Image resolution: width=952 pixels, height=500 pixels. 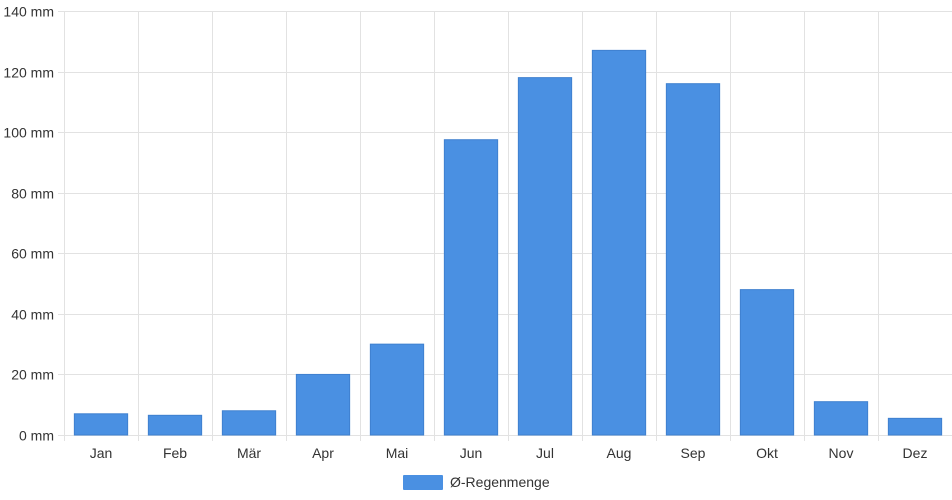 What do you see at coordinates (471, 453) in the screenshot?
I see `x-tick-label: Jun` at bounding box center [471, 453].